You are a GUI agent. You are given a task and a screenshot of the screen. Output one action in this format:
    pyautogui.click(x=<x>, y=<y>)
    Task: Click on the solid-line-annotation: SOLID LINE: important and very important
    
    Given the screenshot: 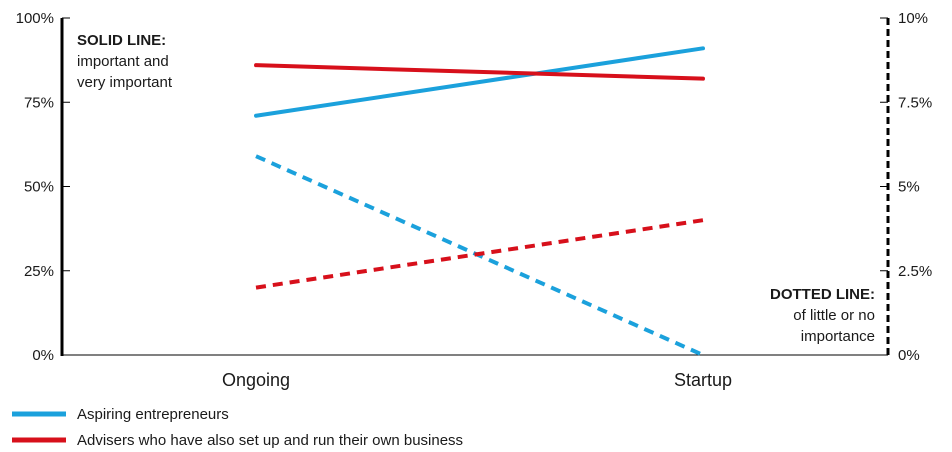 What is the action you would take?
    pyautogui.click(x=125, y=61)
    